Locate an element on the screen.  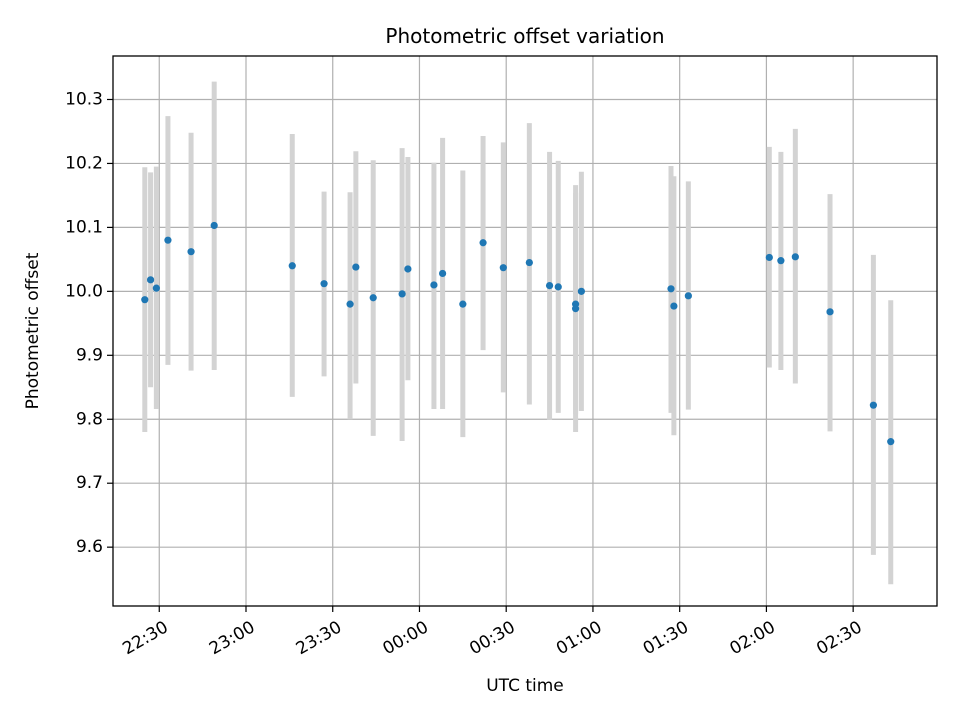
y-tick-label: 9.7 is located at coordinates (89, 483).